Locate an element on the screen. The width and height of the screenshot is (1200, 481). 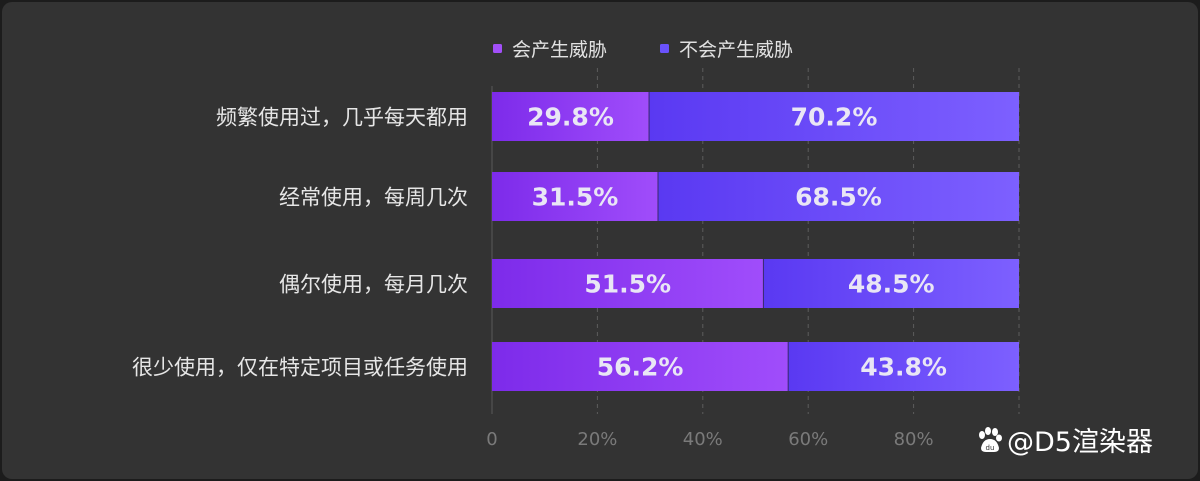
x-axis-ticks: 0 20% 40% 60% 80% is located at coordinates (709, 439).